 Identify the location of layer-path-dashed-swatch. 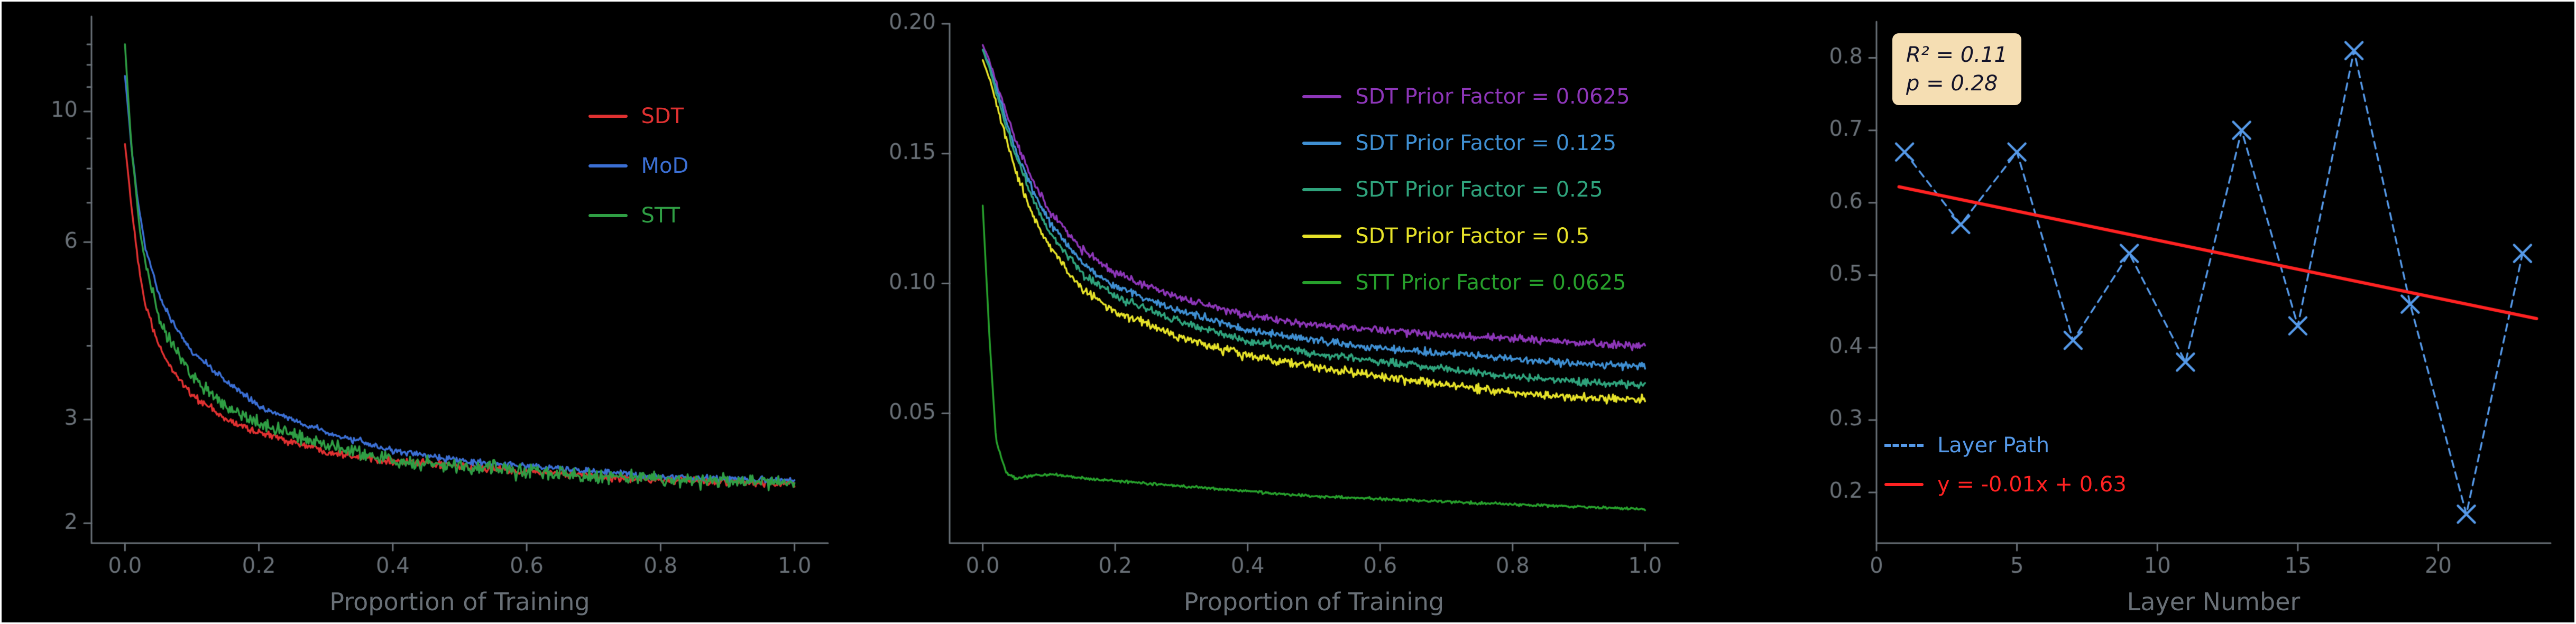
(1904, 445).